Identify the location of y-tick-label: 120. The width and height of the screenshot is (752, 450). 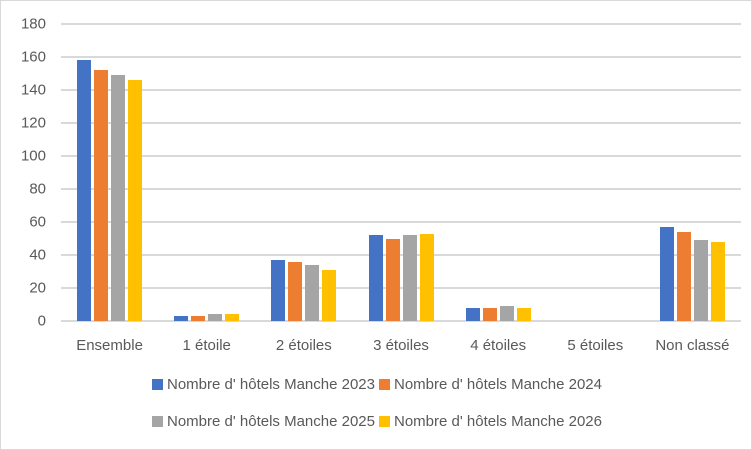
(33, 123).